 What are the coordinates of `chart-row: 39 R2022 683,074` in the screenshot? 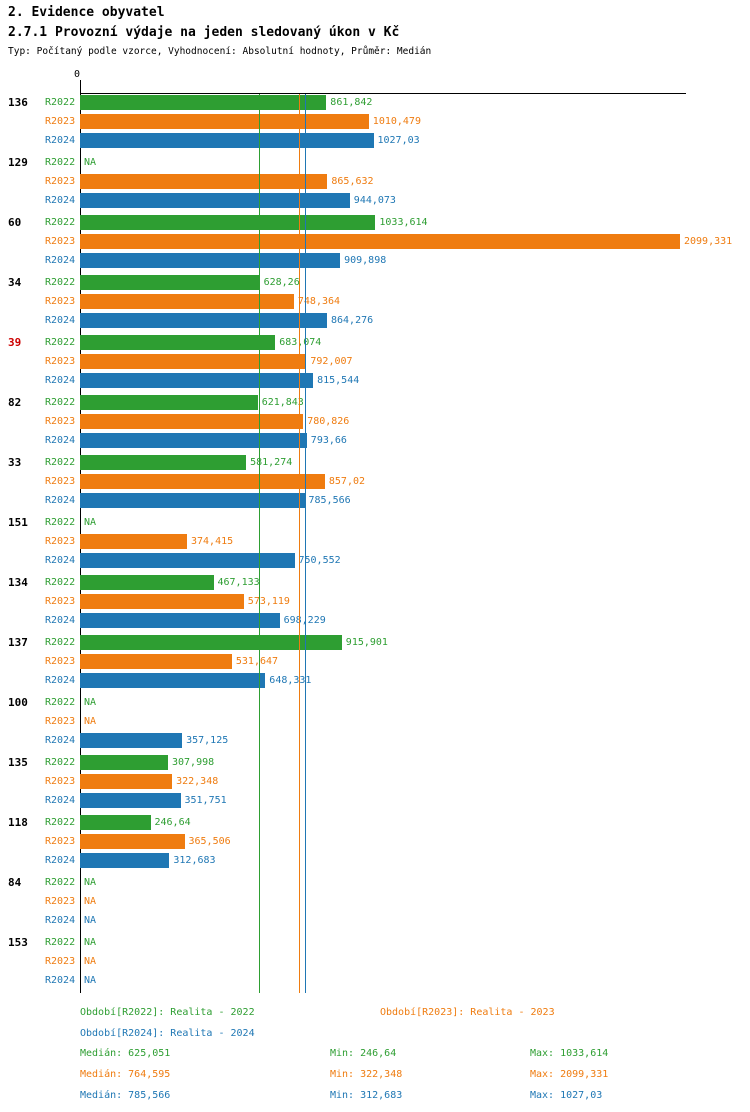 It's located at (375, 343).